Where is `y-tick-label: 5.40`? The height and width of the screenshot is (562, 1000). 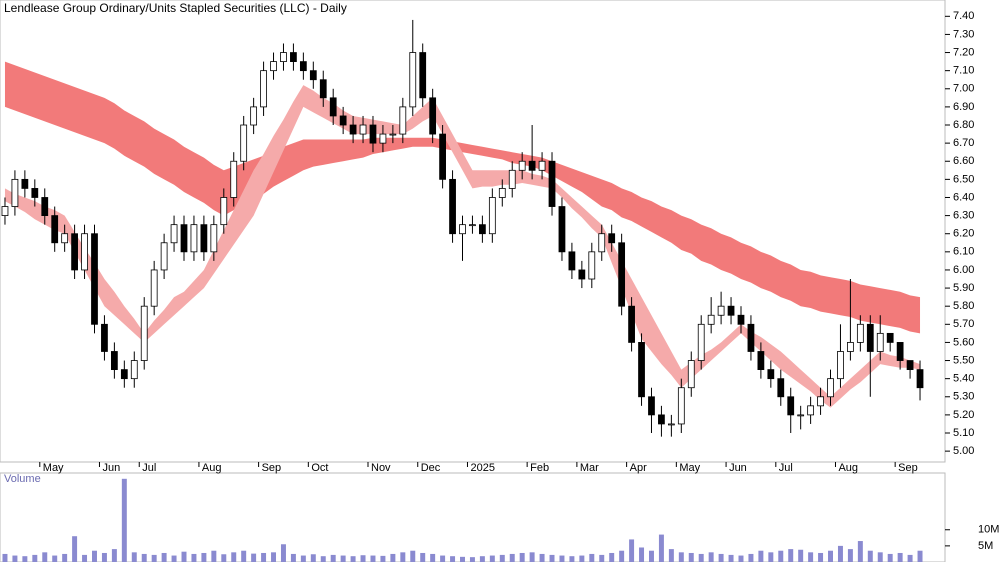
y-tick-label: 5.40 is located at coordinates (963, 379).